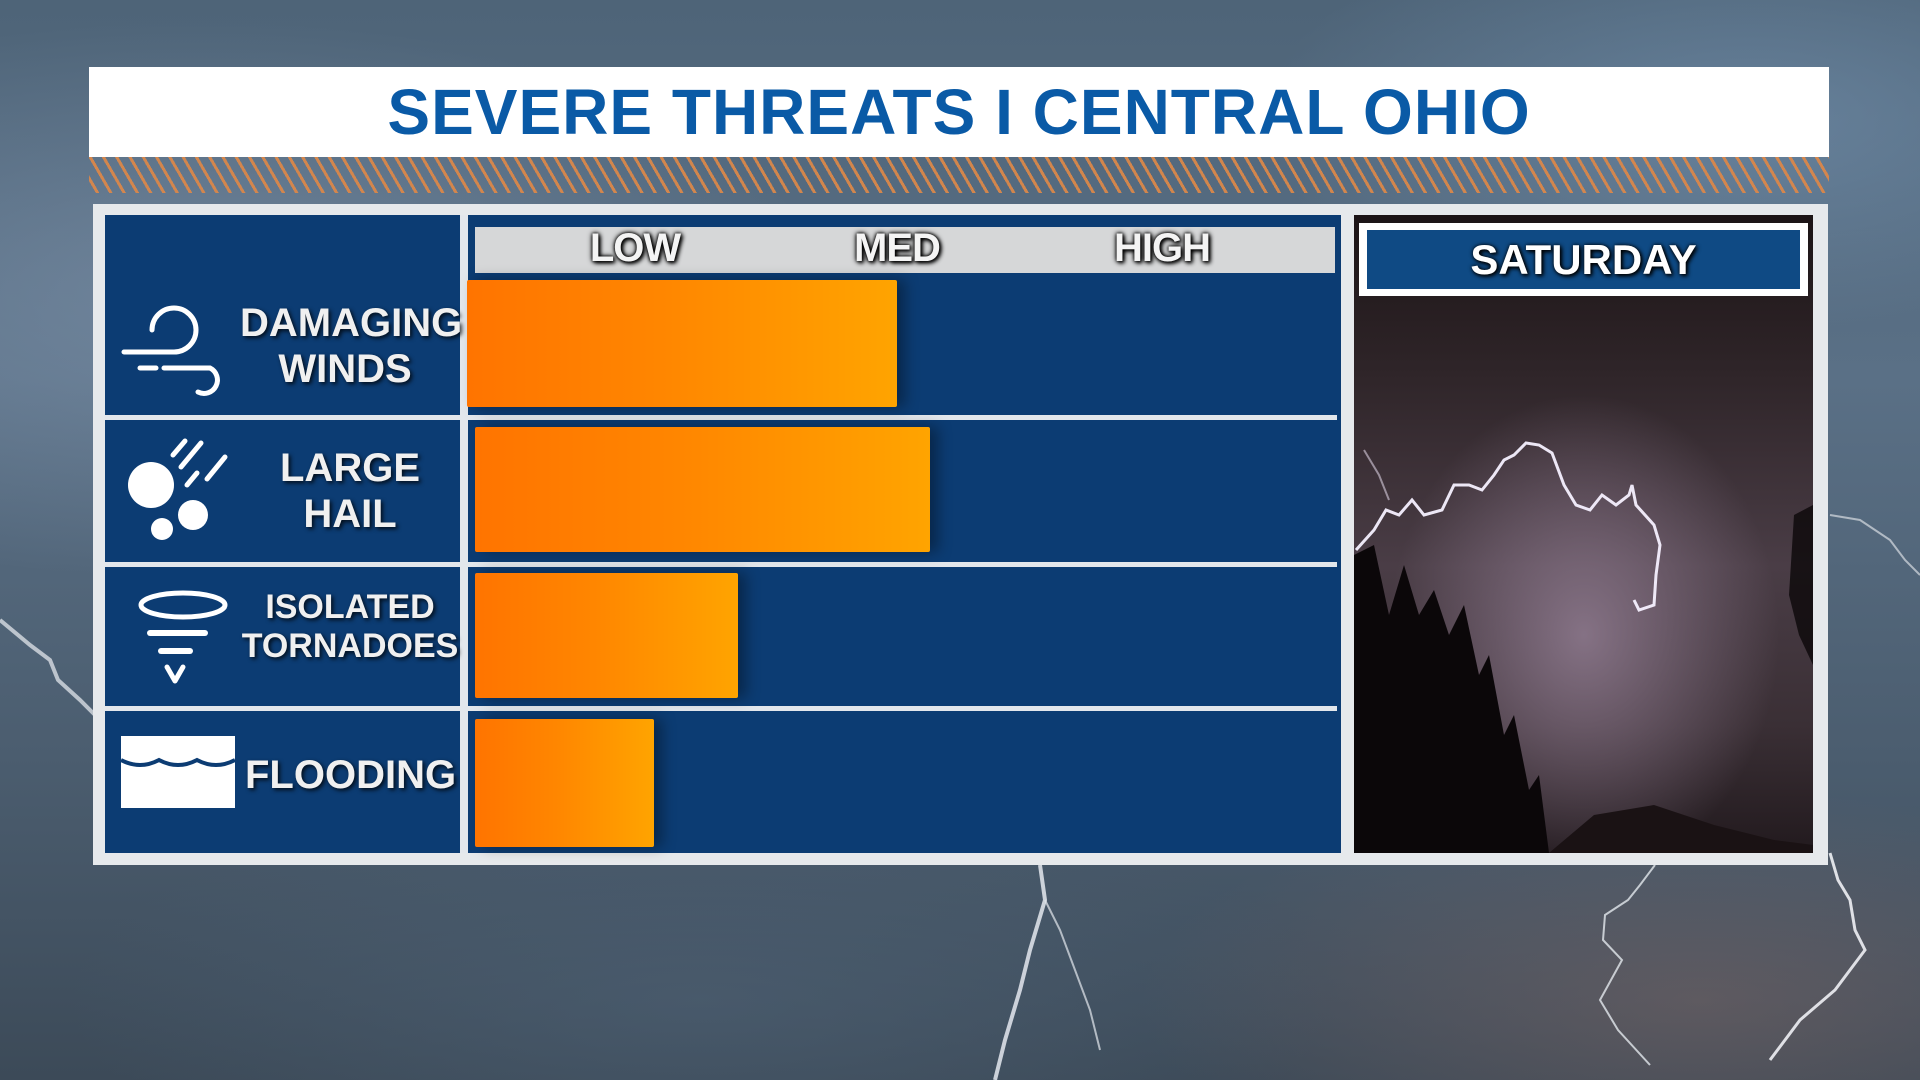 Image resolution: width=1920 pixels, height=1080 pixels. I want to click on tornado-icon, so click(183, 637).